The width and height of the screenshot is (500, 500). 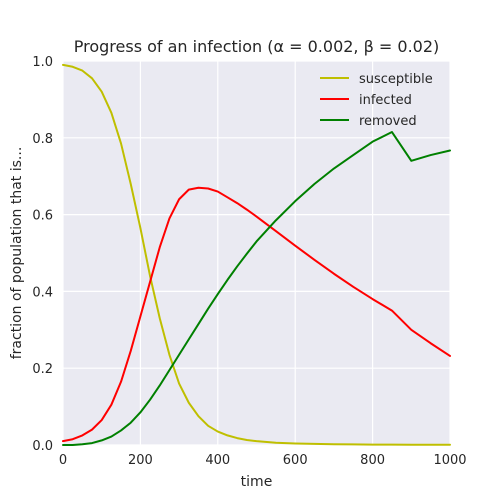 I want to click on x-tick-label: 400, so click(x=217, y=460).